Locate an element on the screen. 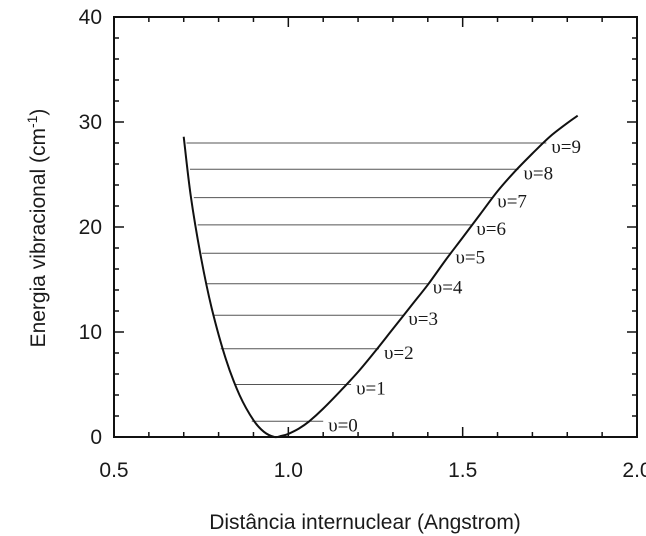  y-tick-label: 10 is located at coordinates (90, 332).